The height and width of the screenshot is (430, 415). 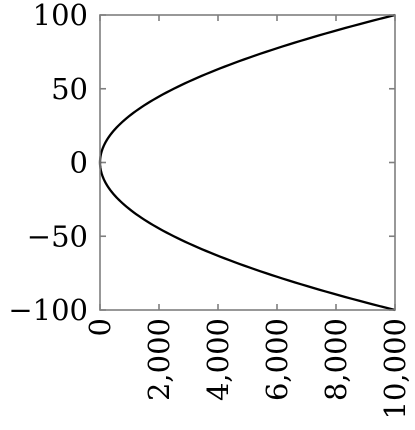 What do you see at coordinates (277, 359) in the screenshot?
I see `x-tick-label-3: 6,000` at bounding box center [277, 359].